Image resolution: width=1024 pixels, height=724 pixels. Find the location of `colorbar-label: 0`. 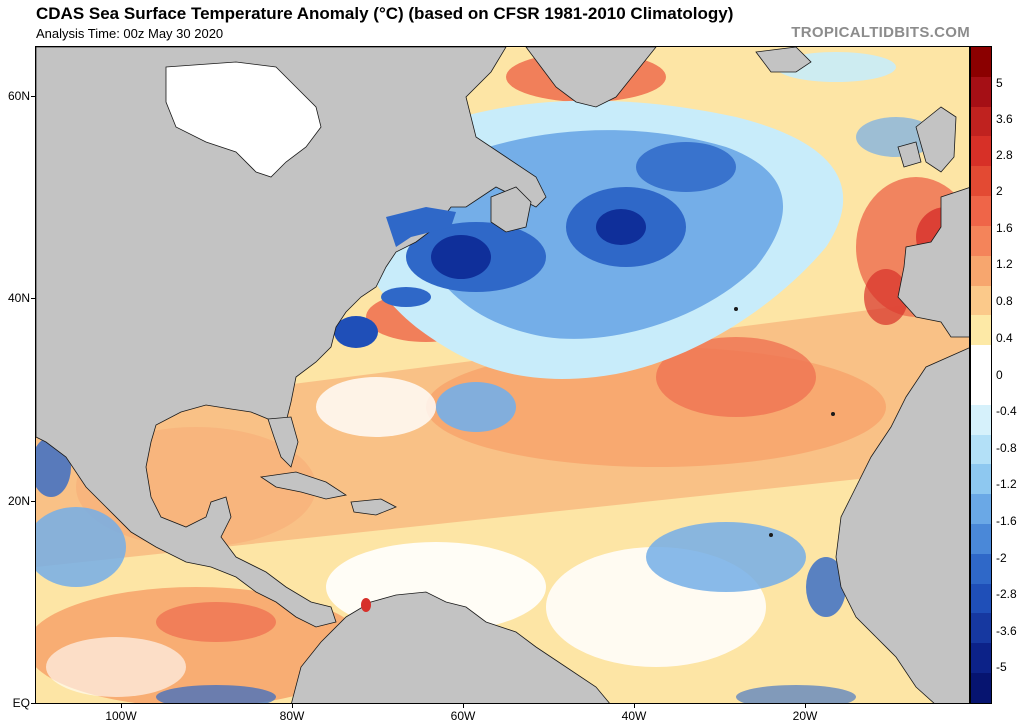

colorbar-label: 0 is located at coordinates (999, 375).